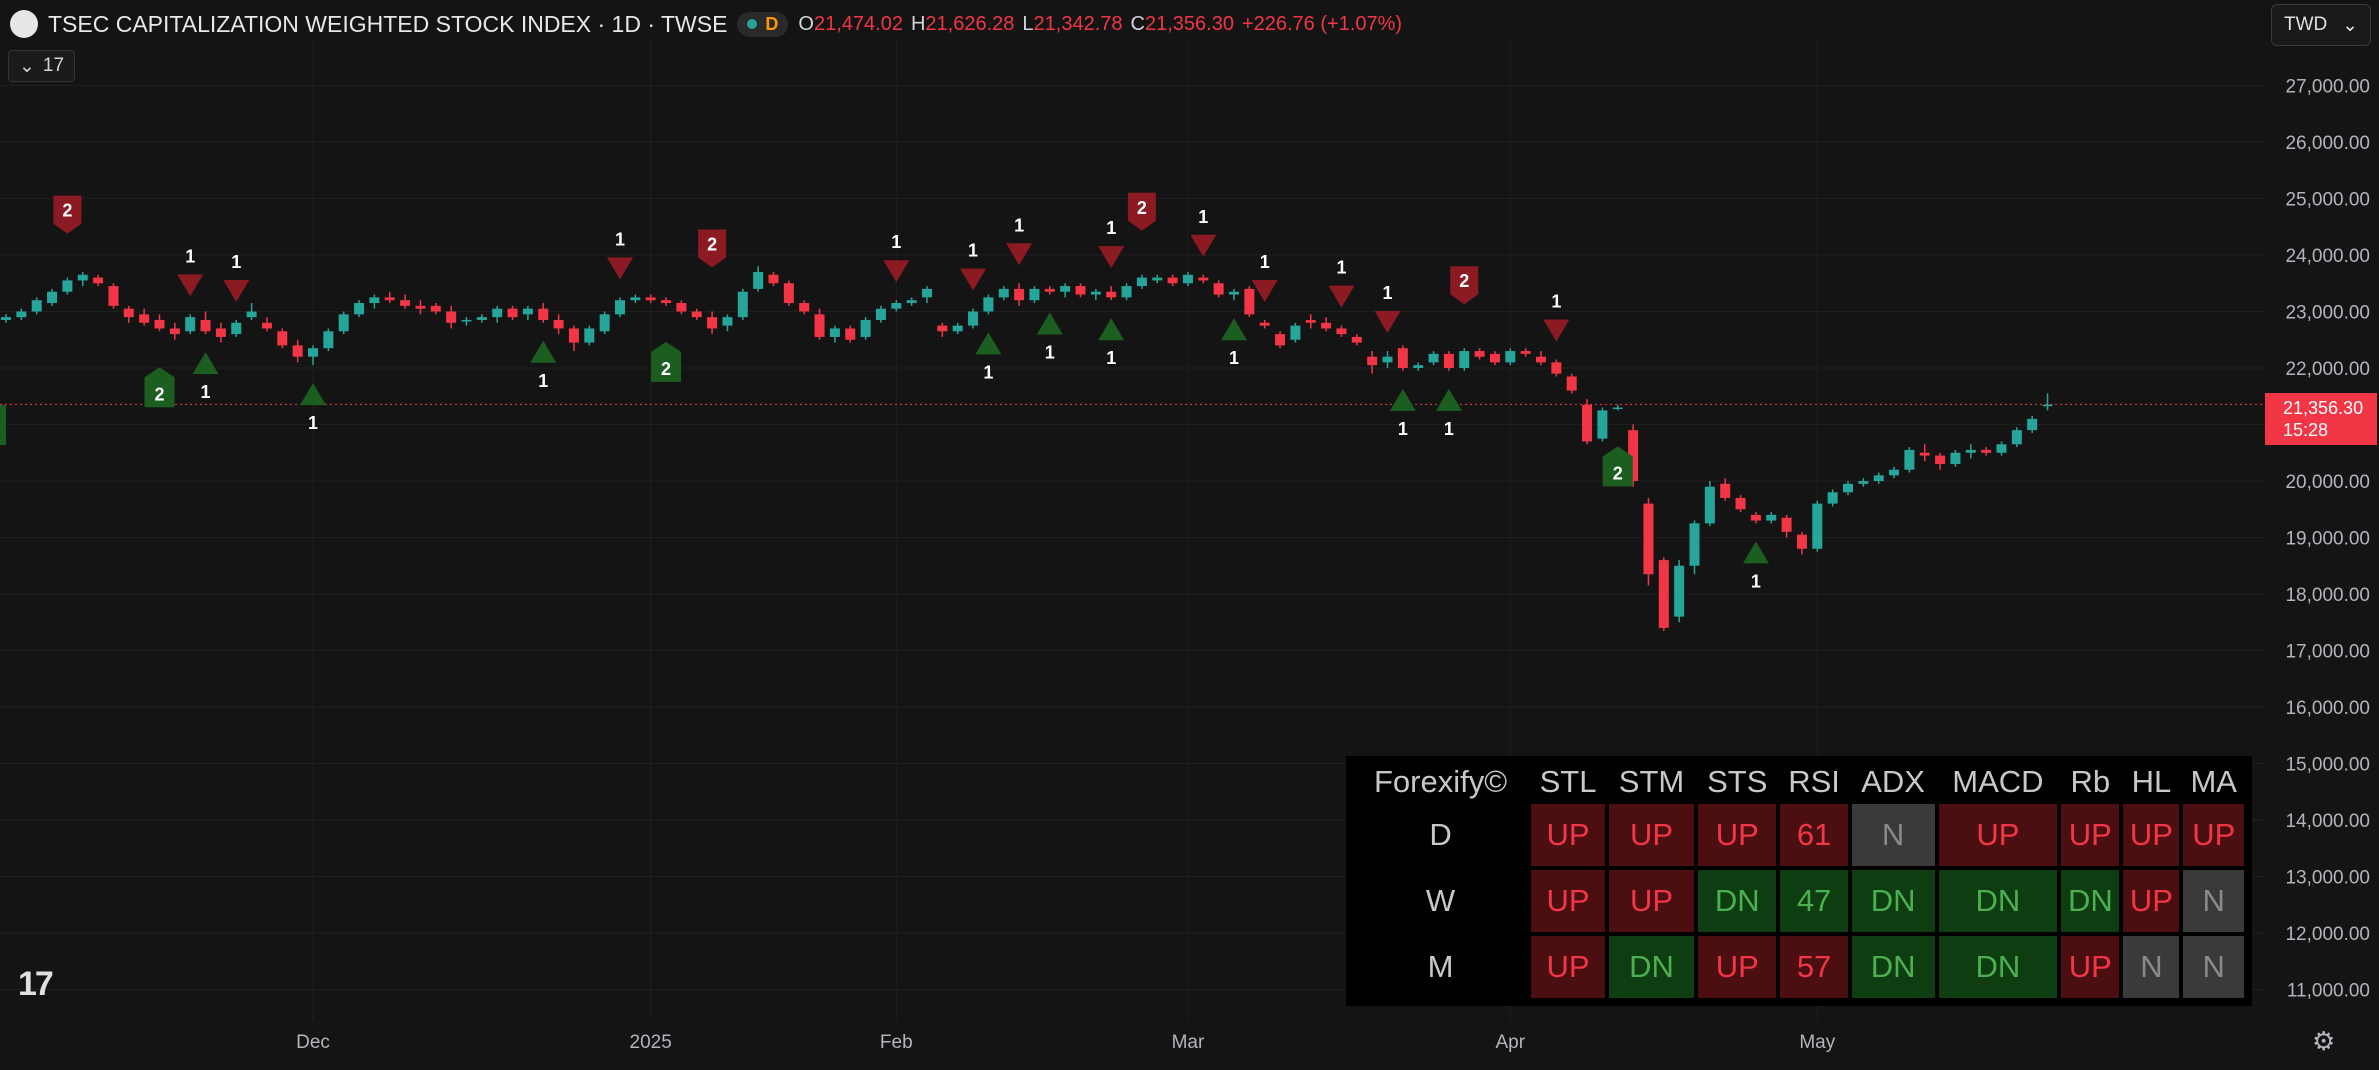 The height and width of the screenshot is (1070, 2379). I want to click on bar-countdown: 15:28, so click(2306, 430).